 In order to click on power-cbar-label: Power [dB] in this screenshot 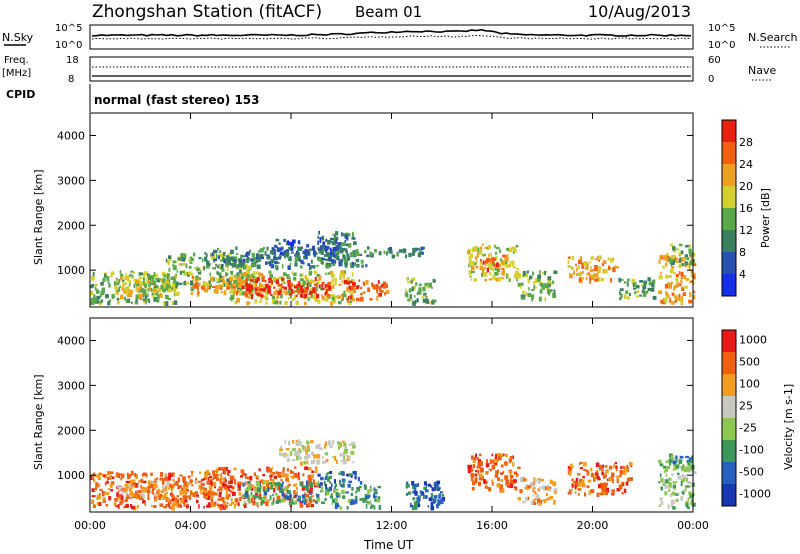, I will do `click(765, 218)`.